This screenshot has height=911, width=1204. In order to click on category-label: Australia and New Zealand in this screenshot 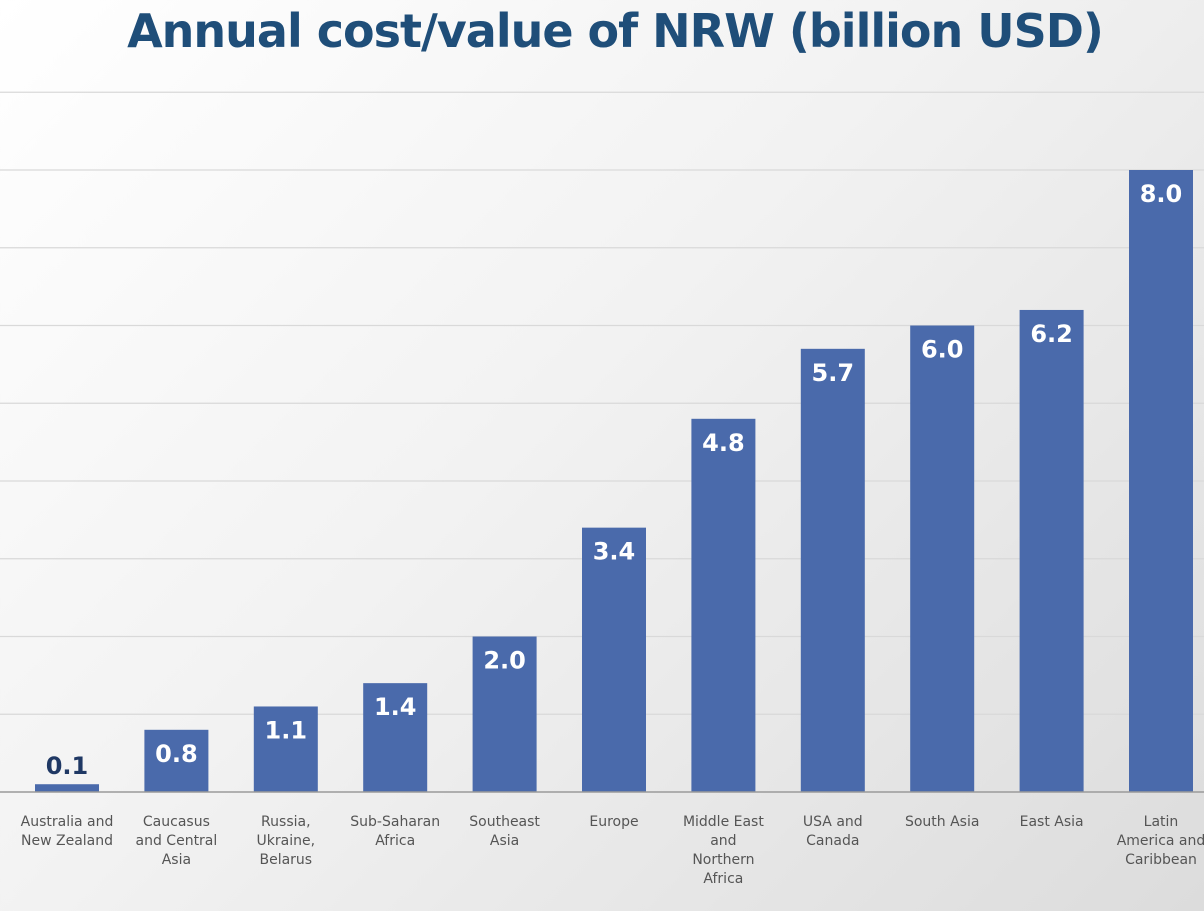, I will do `click(67, 831)`.